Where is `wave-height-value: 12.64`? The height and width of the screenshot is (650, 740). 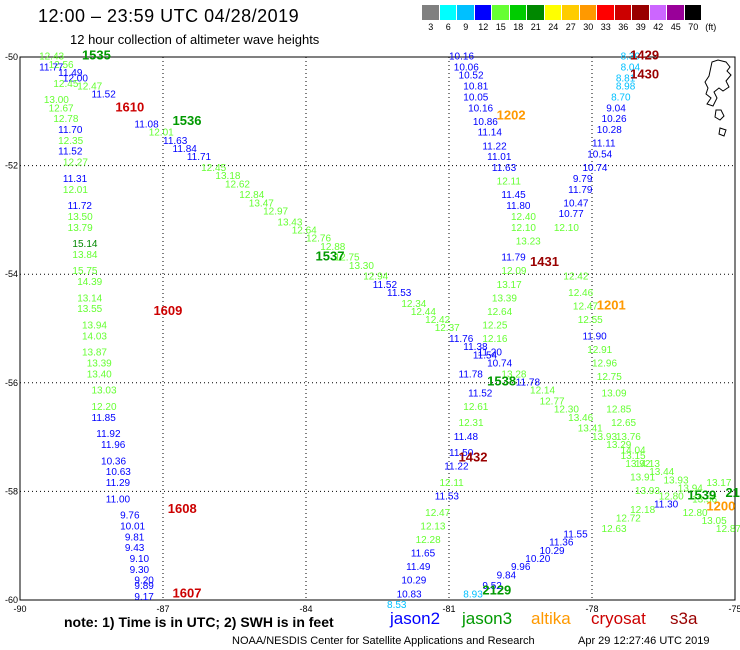 wave-height-value: 12.64 is located at coordinates (304, 230).